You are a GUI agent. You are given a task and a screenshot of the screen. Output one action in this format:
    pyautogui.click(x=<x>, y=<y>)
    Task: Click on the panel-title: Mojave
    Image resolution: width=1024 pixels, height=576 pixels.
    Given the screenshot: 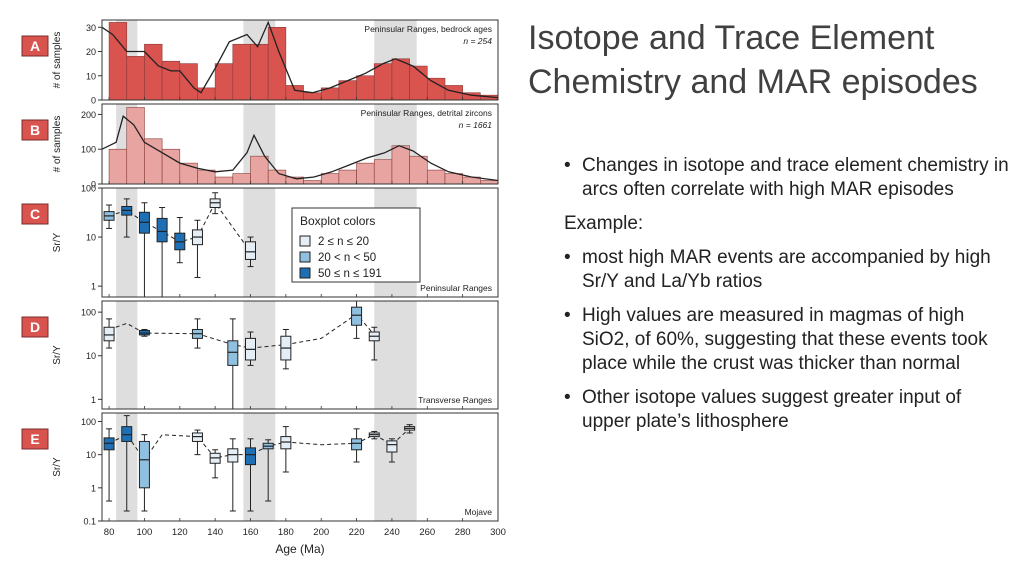 What is the action you would take?
    pyautogui.click(x=479, y=512)
    